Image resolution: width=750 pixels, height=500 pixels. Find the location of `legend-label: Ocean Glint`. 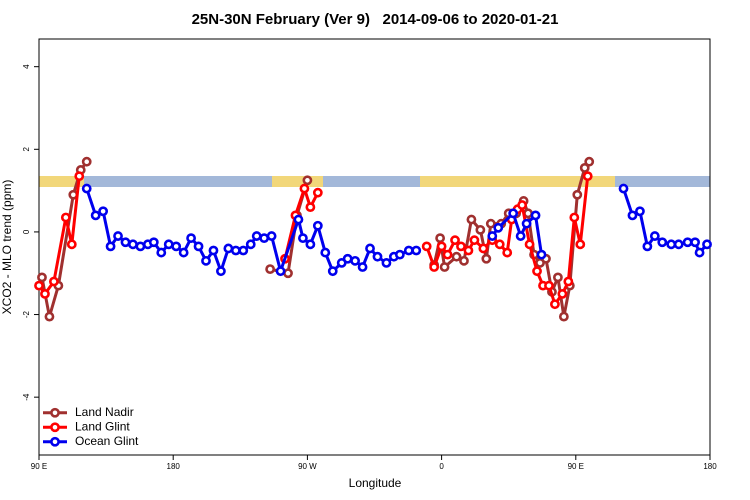

legend-label: Ocean Glint is located at coordinates (107, 441).